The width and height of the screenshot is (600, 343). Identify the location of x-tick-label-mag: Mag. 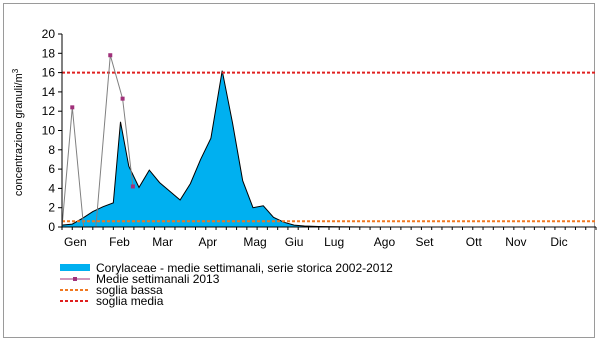
(254, 242).